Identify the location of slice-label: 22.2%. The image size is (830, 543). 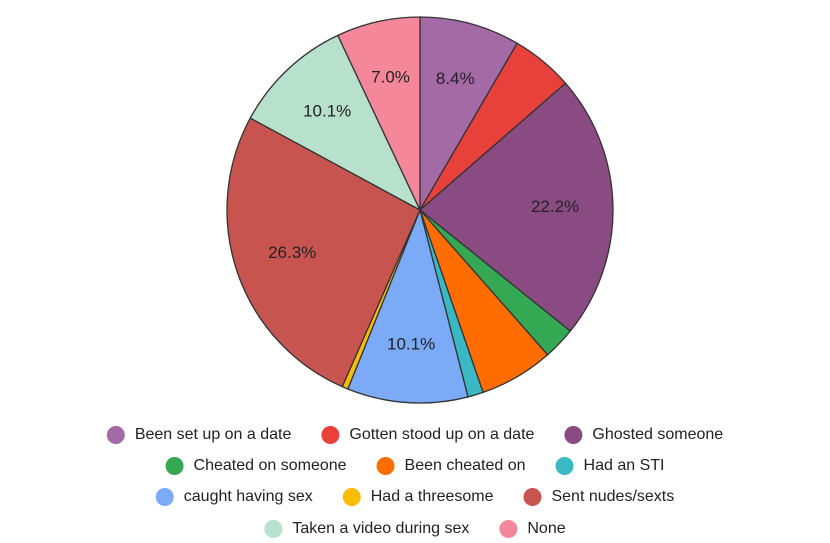
(555, 206).